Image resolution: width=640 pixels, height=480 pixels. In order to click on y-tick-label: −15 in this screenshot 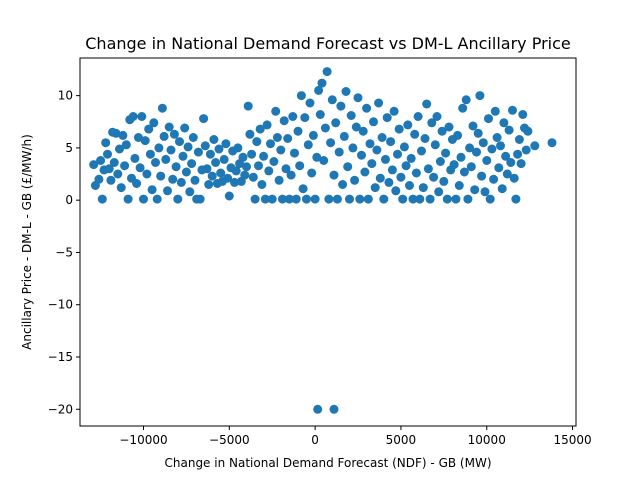, I will do `click(60, 357)`.